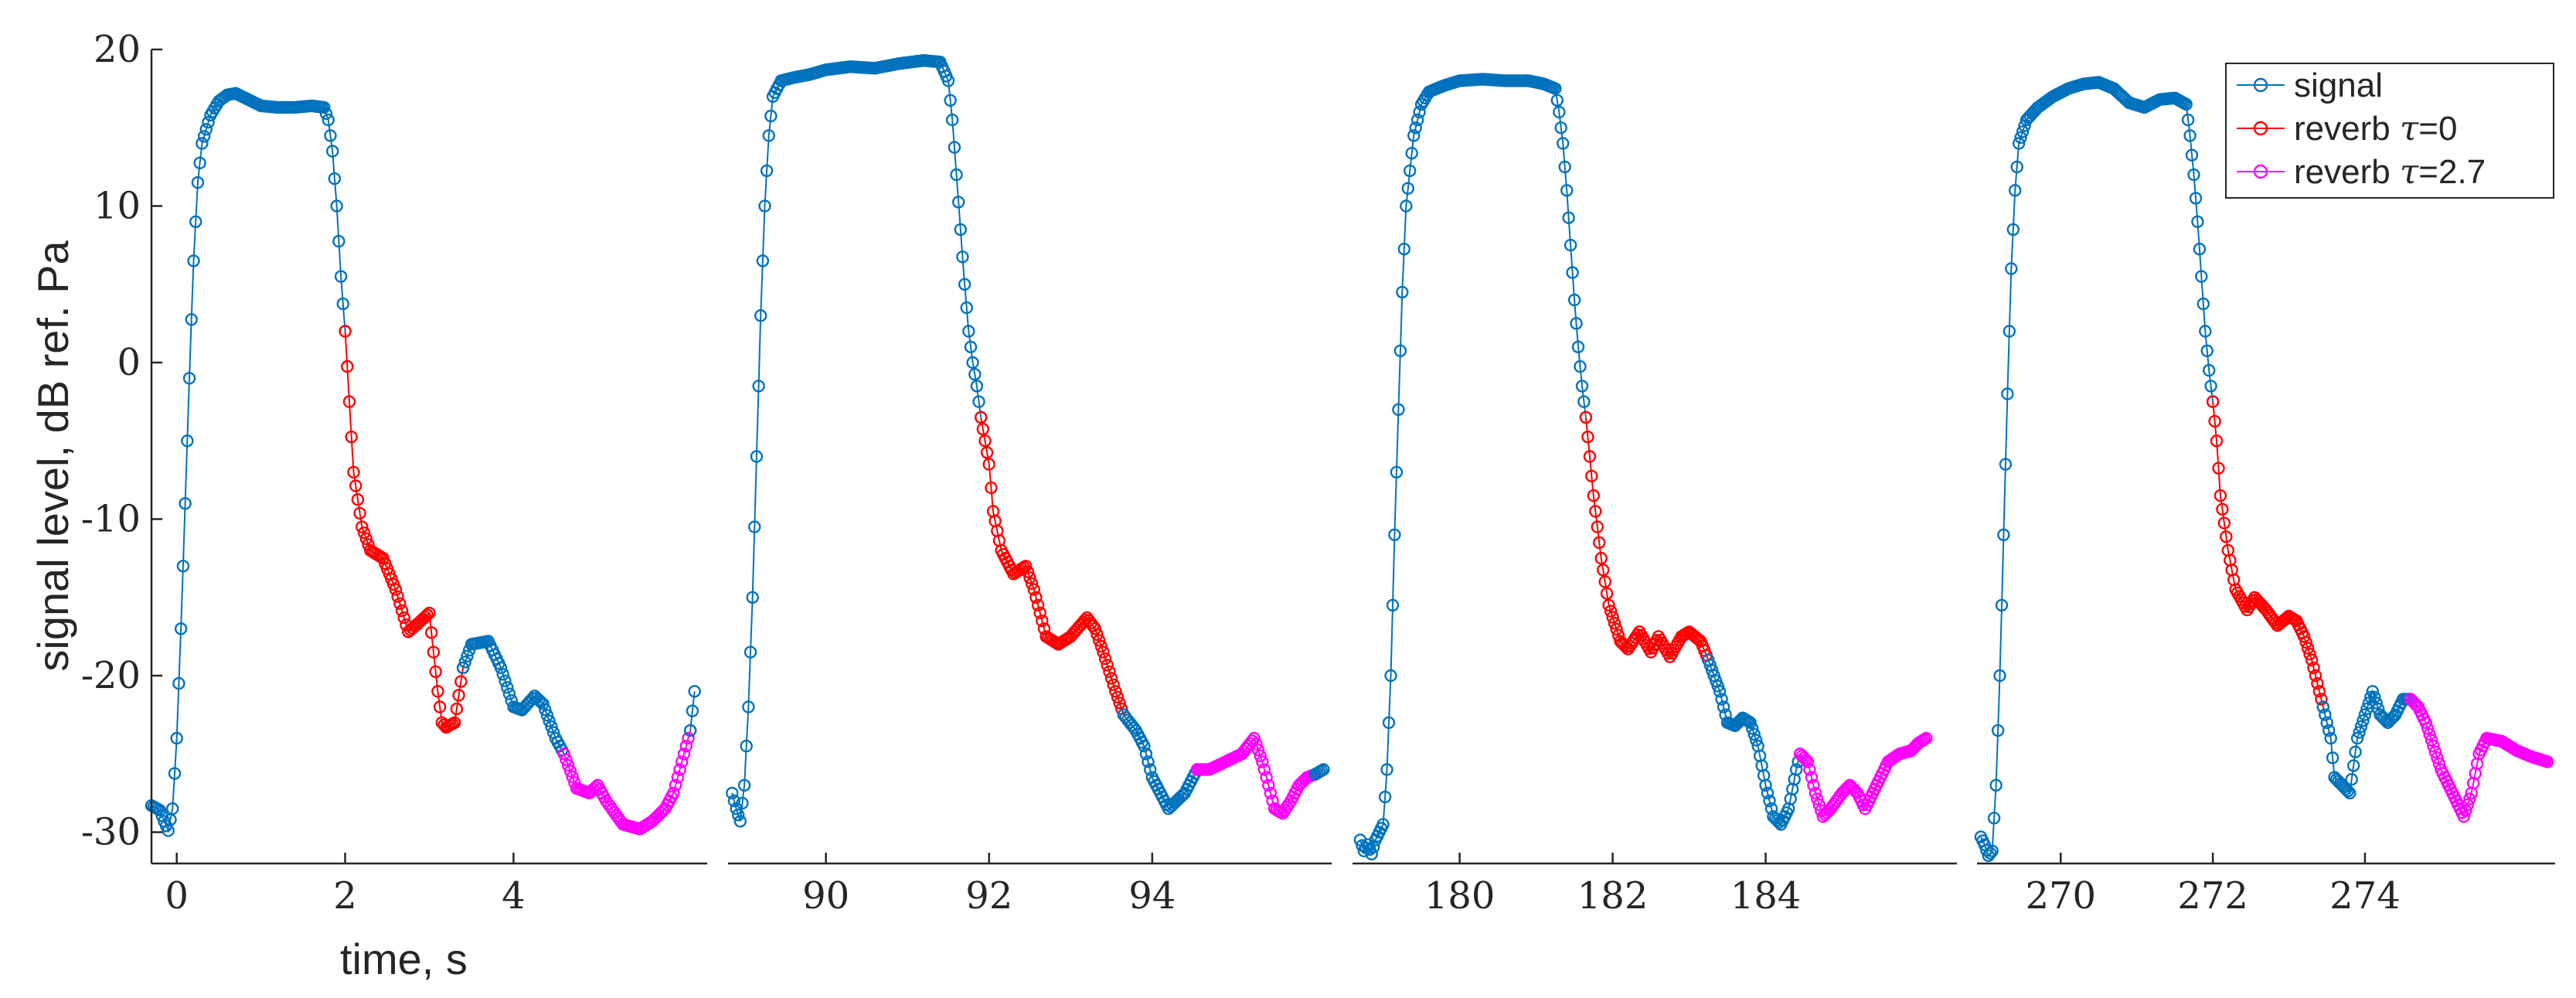 Image resolution: width=2576 pixels, height=998 pixels. Describe the element at coordinates (2212, 896) in the screenshot. I see `x-tick-label: 272` at that location.